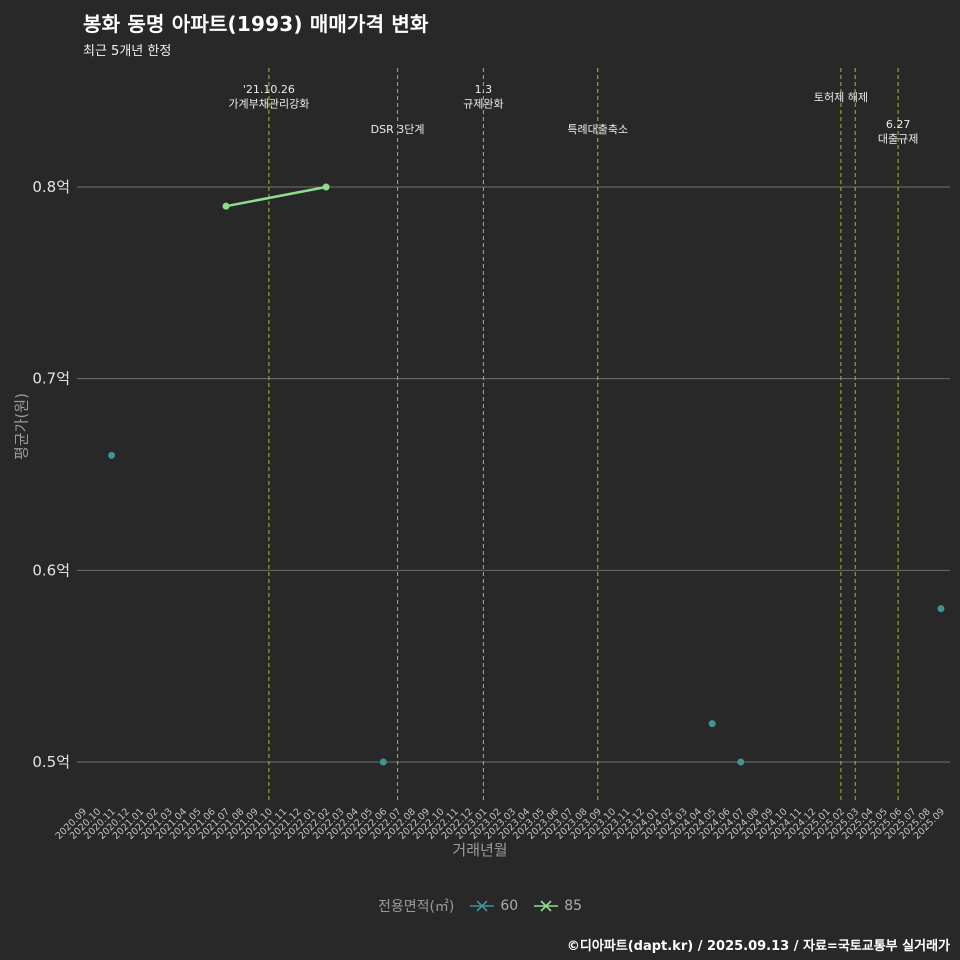 This screenshot has width=960, height=960. What do you see at coordinates (112, 455) in the screenshot?
I see `data-point-60-2020.11` at bounding box center [112, 455].